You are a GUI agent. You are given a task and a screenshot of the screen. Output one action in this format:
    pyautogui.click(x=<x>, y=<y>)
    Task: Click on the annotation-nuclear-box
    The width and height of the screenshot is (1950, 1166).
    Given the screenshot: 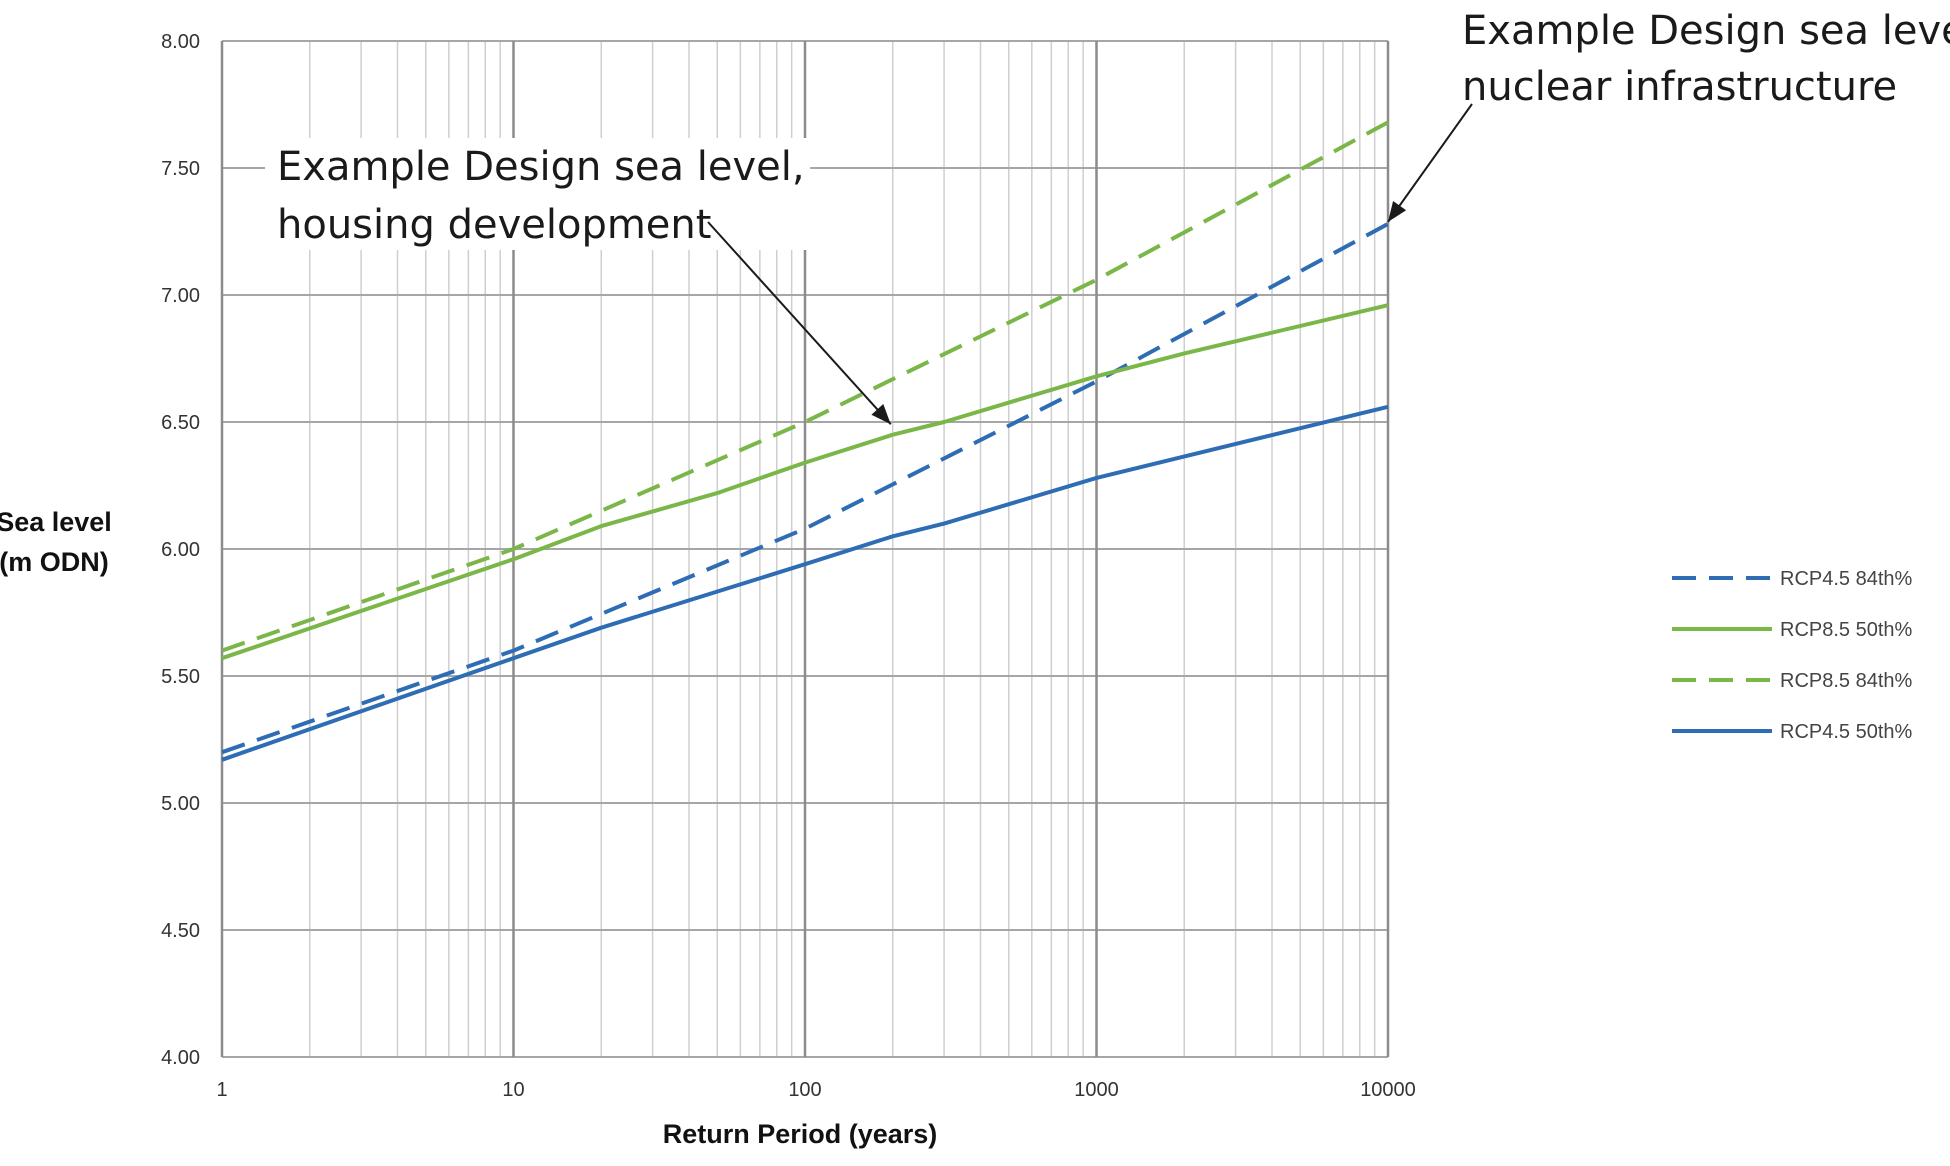 What is the action you would take?
    pyautogui.click(x=1700, y=58)
    